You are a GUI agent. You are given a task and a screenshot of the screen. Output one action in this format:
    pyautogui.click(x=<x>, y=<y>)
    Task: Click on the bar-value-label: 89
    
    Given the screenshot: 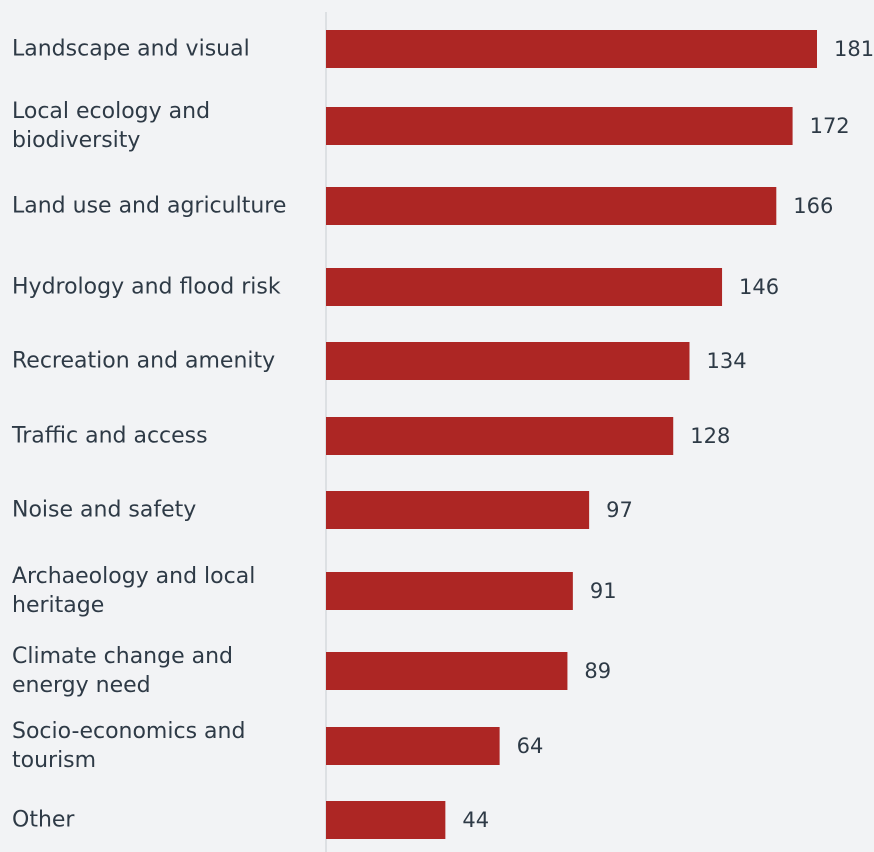 What is the action you would take?
    pyautogui.click(x=597, y=671)
    